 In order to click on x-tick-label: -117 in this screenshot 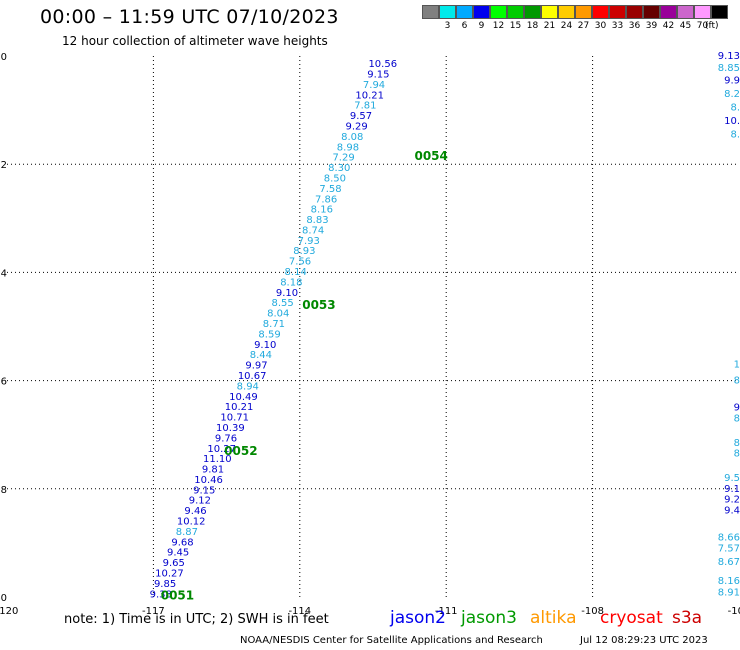, I will do `click(153, 611)`.